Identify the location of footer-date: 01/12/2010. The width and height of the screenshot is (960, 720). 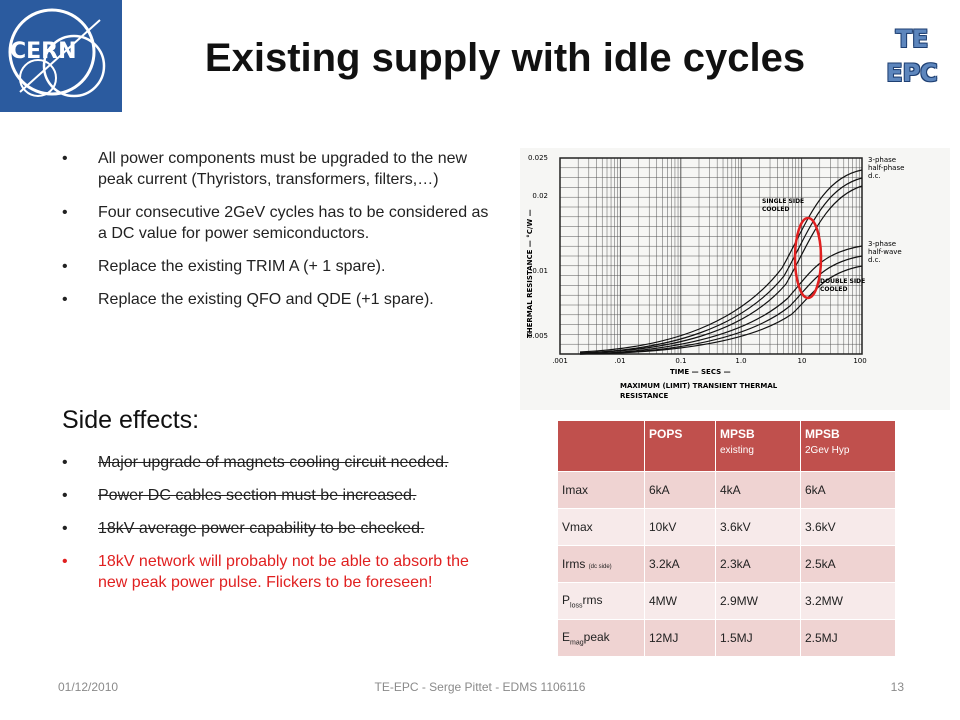
(88, 687).